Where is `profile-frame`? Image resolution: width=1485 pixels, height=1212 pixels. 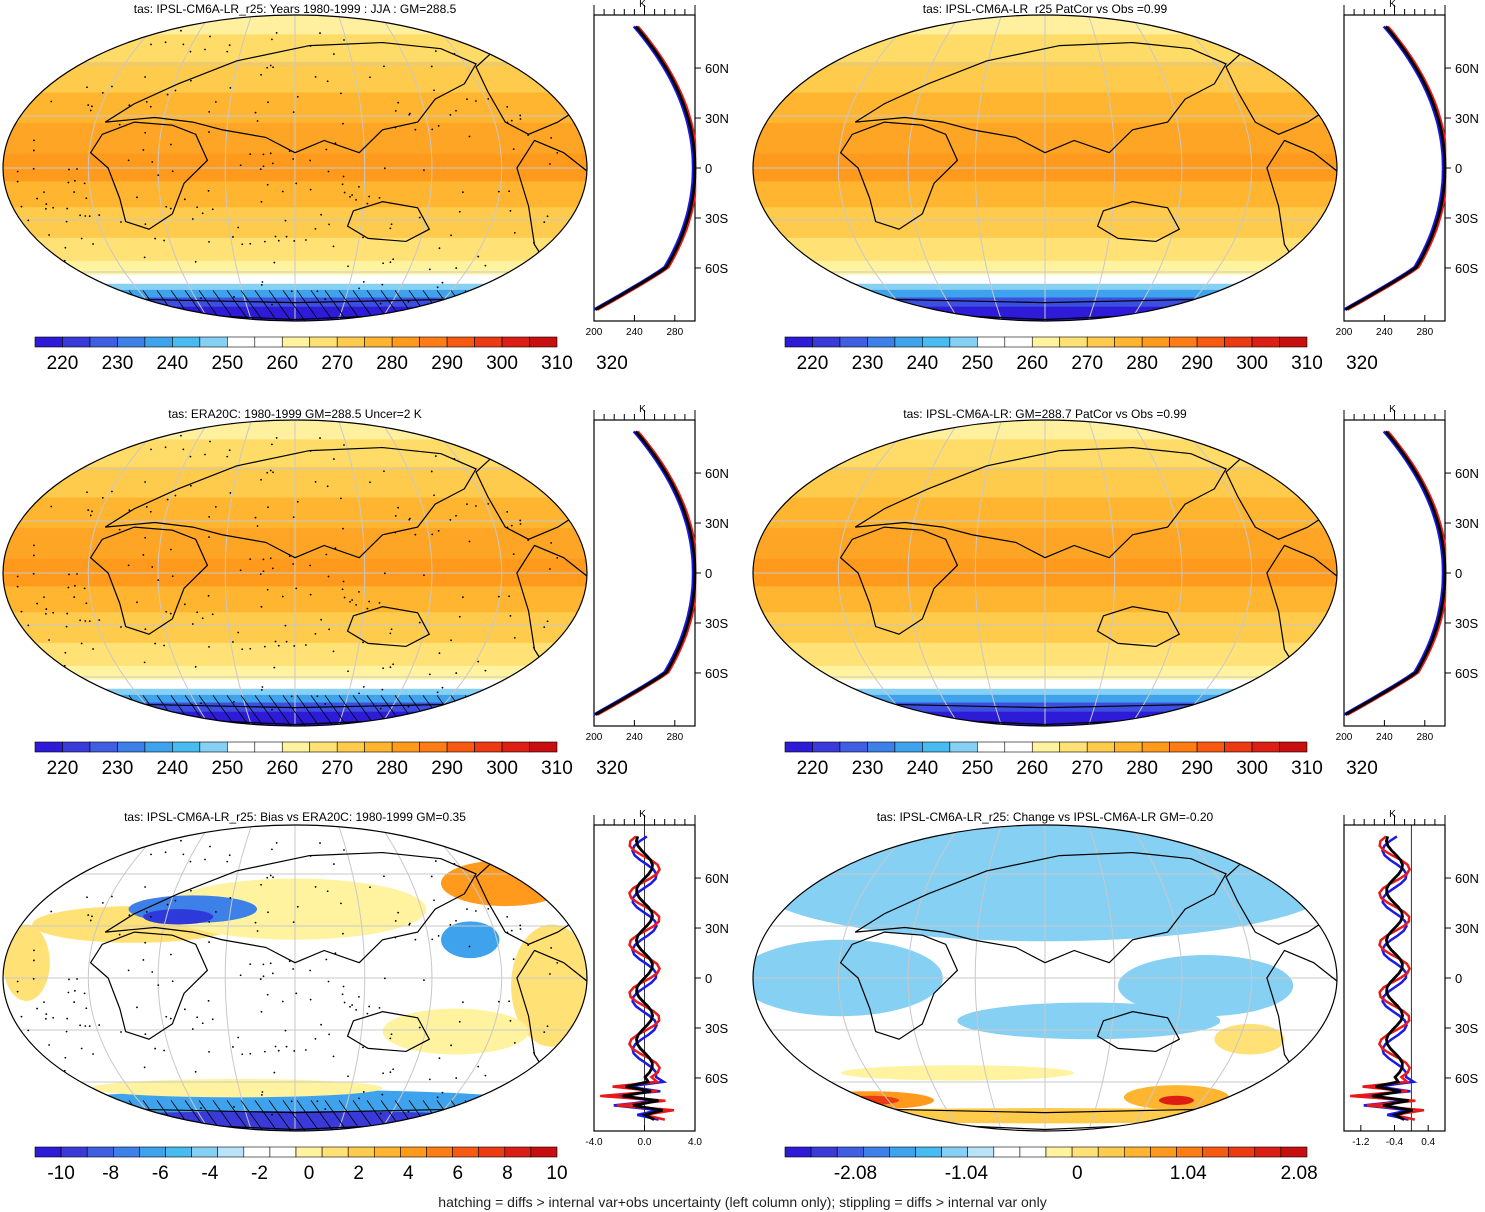
profile-frame is located at coordinates (1394, 168).